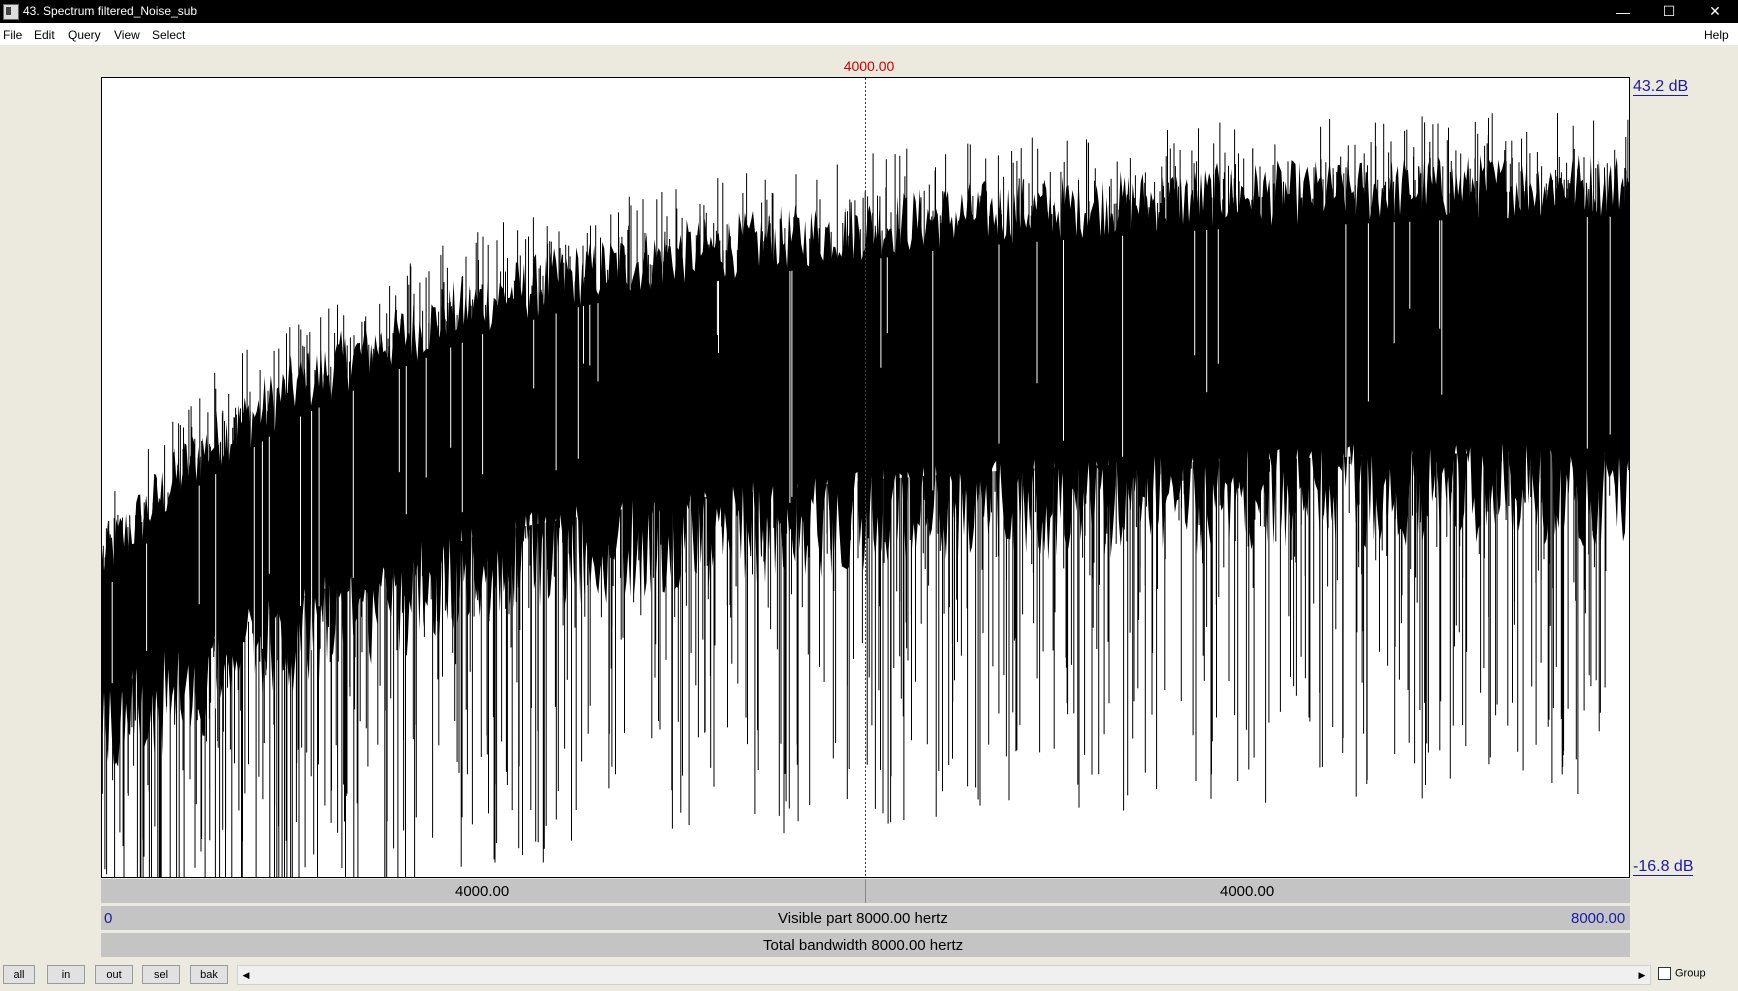 The image size is (1738, 991). What do you see at coordinates (482, 891) in the screenshot?
I see `segment-left-label: 4000.00` at bounding box center [482, 891].